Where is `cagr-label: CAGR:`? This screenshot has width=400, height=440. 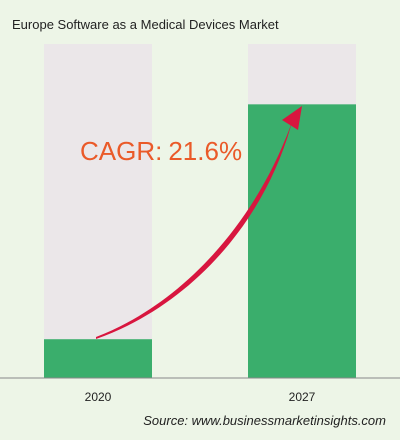
cagr-label: CAGR: is located at coordinates (121, 151).